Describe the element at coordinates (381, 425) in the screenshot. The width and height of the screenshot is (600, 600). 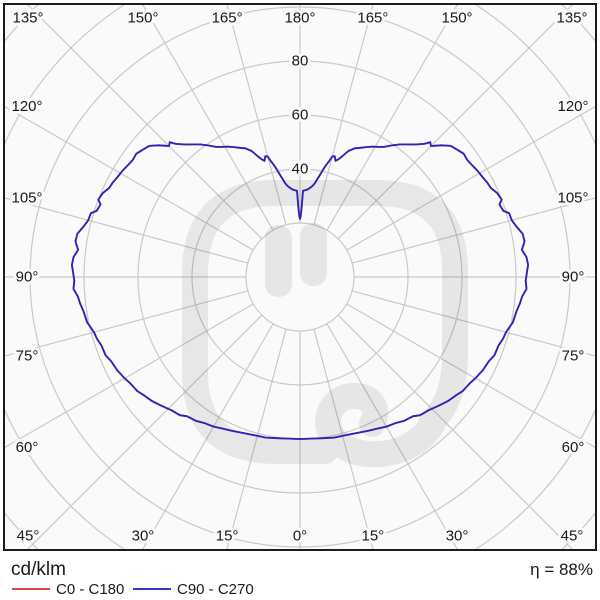
I see `watermark-tail` at that location.